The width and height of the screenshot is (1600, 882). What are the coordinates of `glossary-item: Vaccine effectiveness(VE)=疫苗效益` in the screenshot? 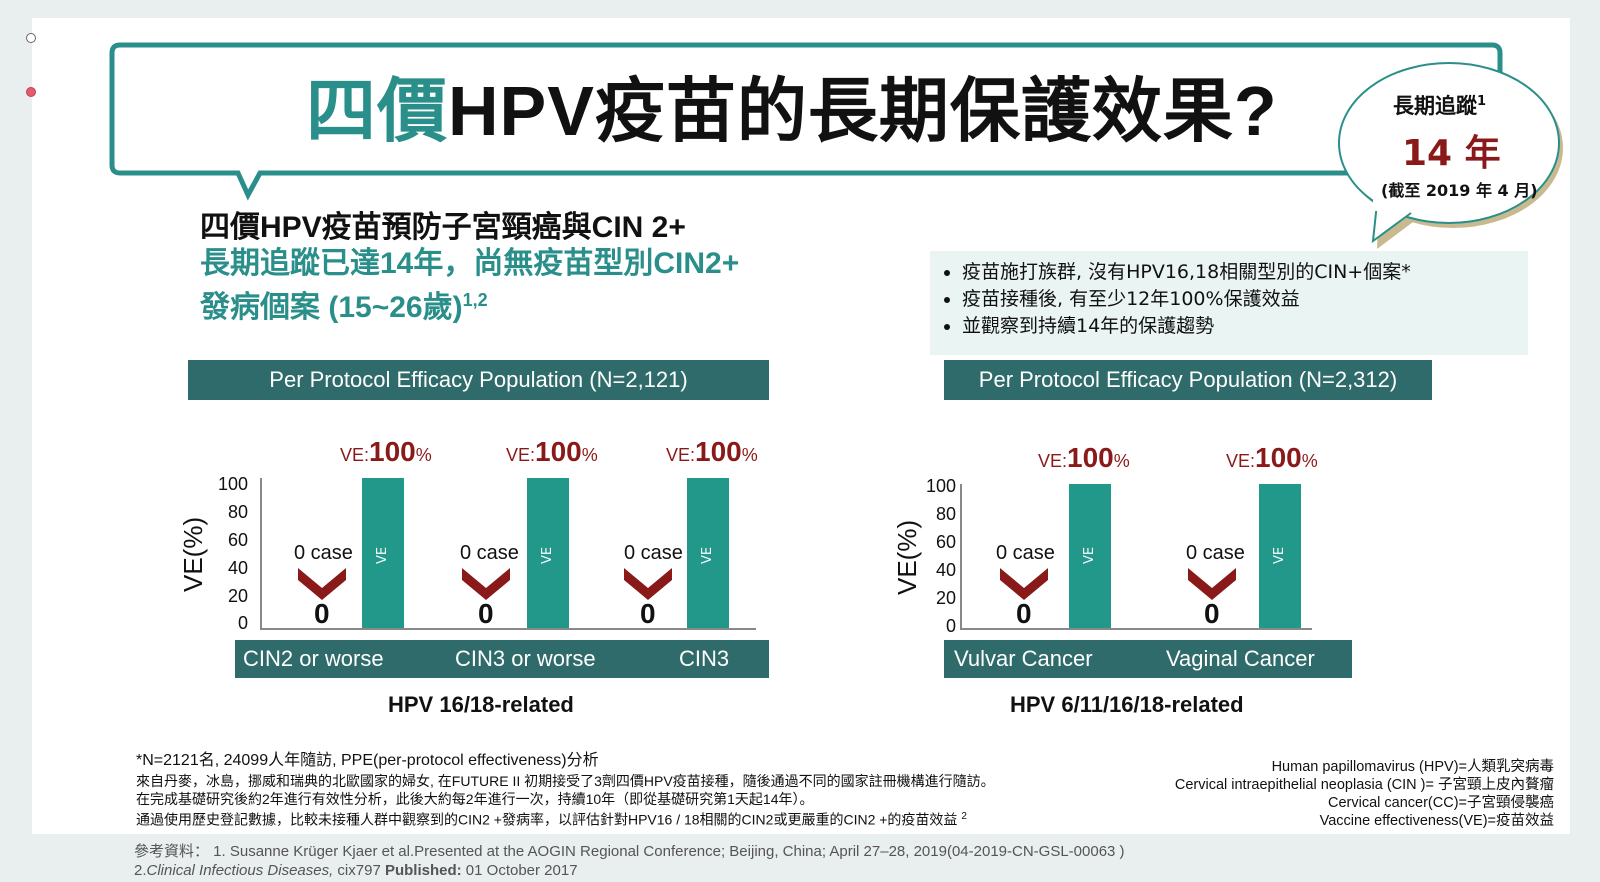 It's located at (1436, 821).